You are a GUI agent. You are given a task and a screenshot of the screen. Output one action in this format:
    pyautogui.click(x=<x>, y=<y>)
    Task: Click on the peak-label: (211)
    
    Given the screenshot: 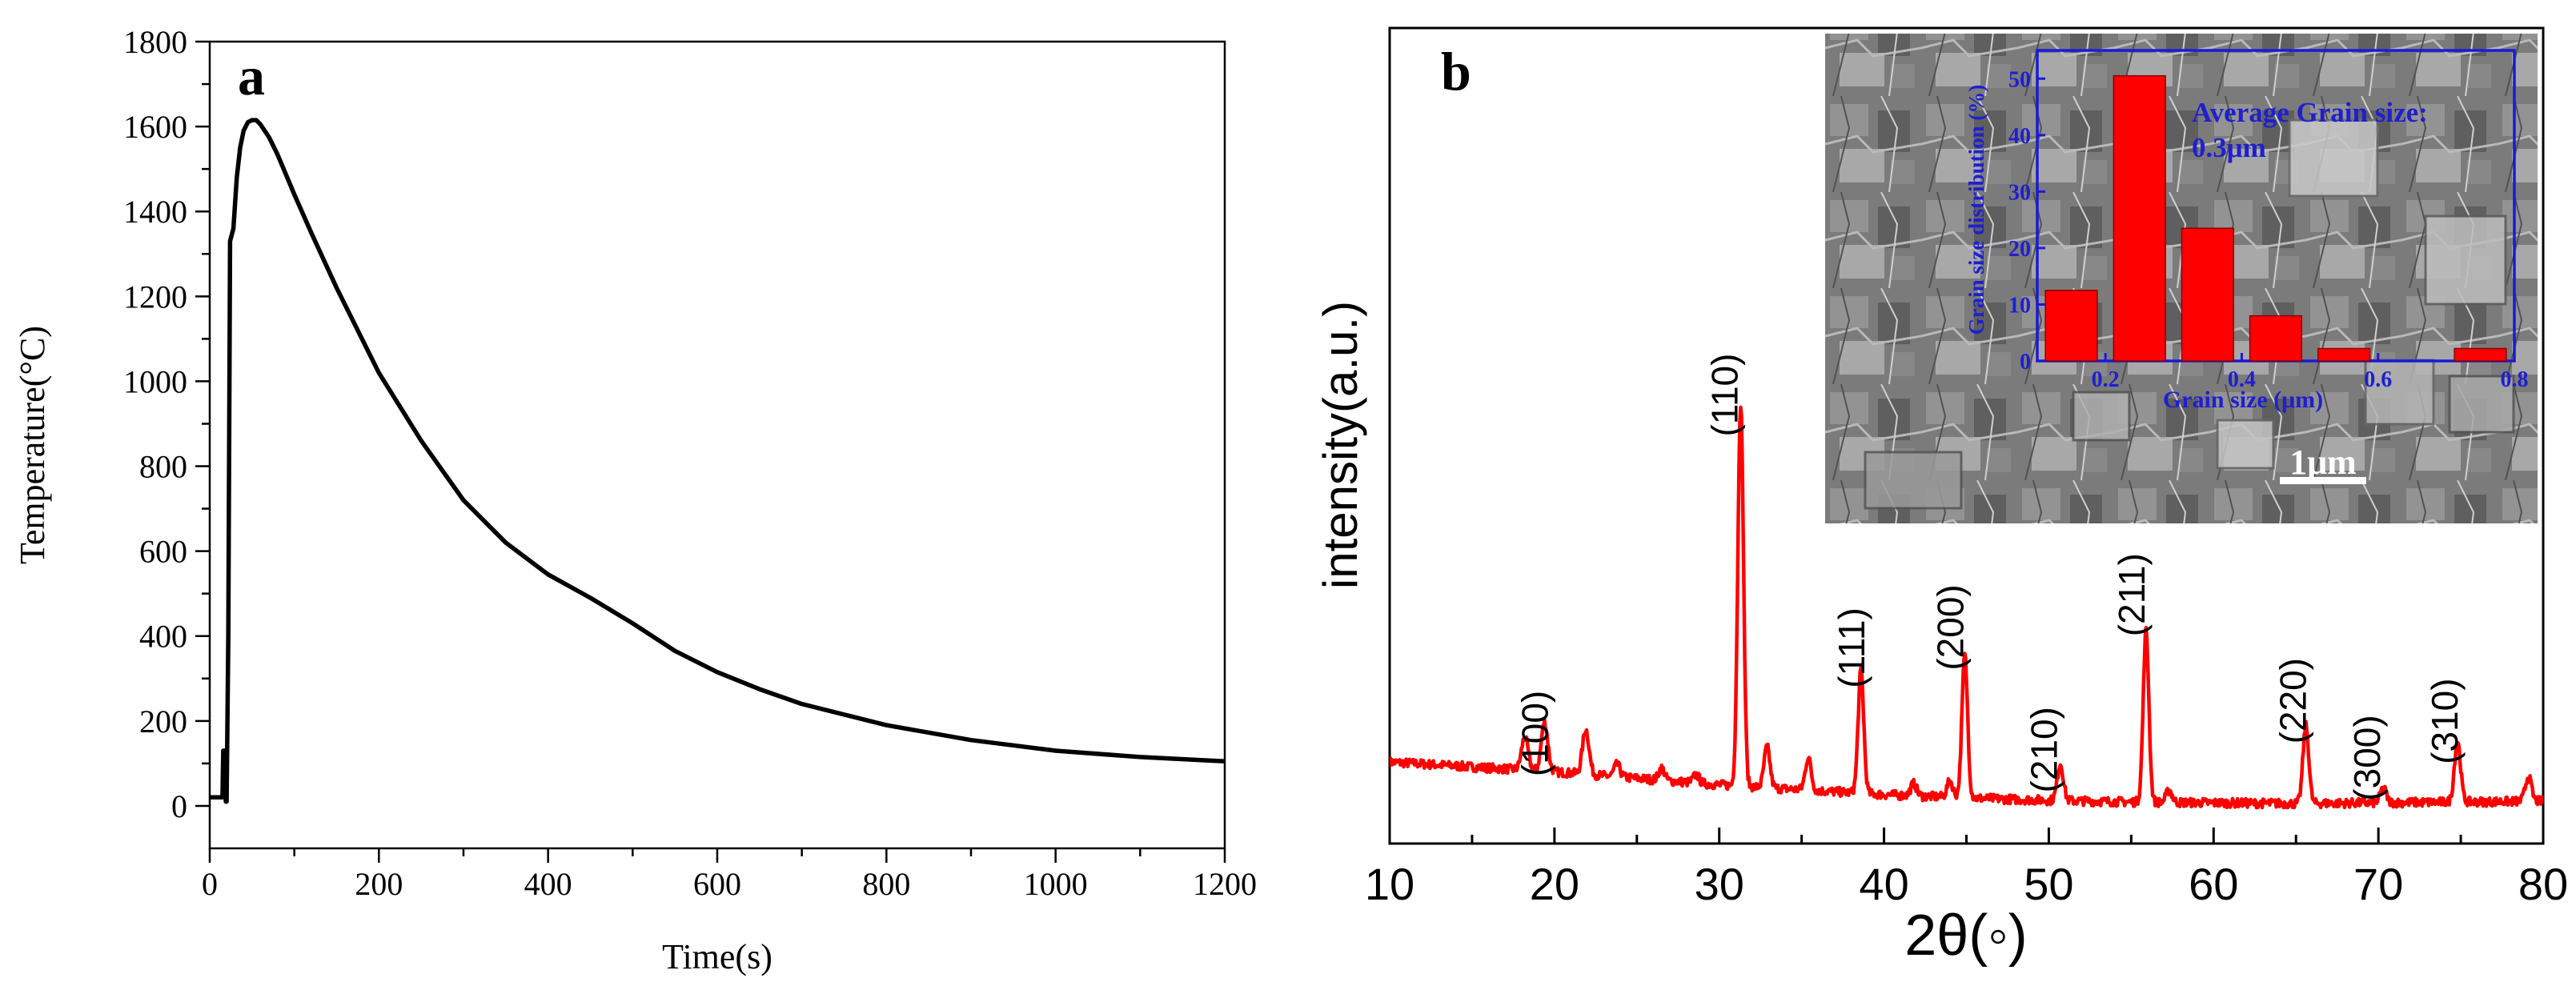 What is the action you would take?
    pyautogui.click(x=2132, y=594)
    